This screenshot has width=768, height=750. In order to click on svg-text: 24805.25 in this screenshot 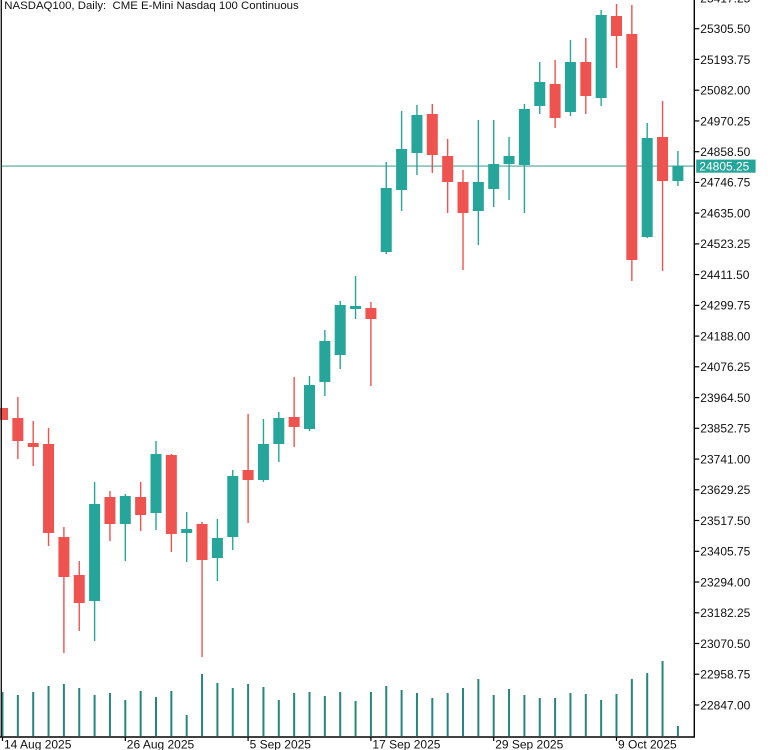, I will do `click(724, 166)`.